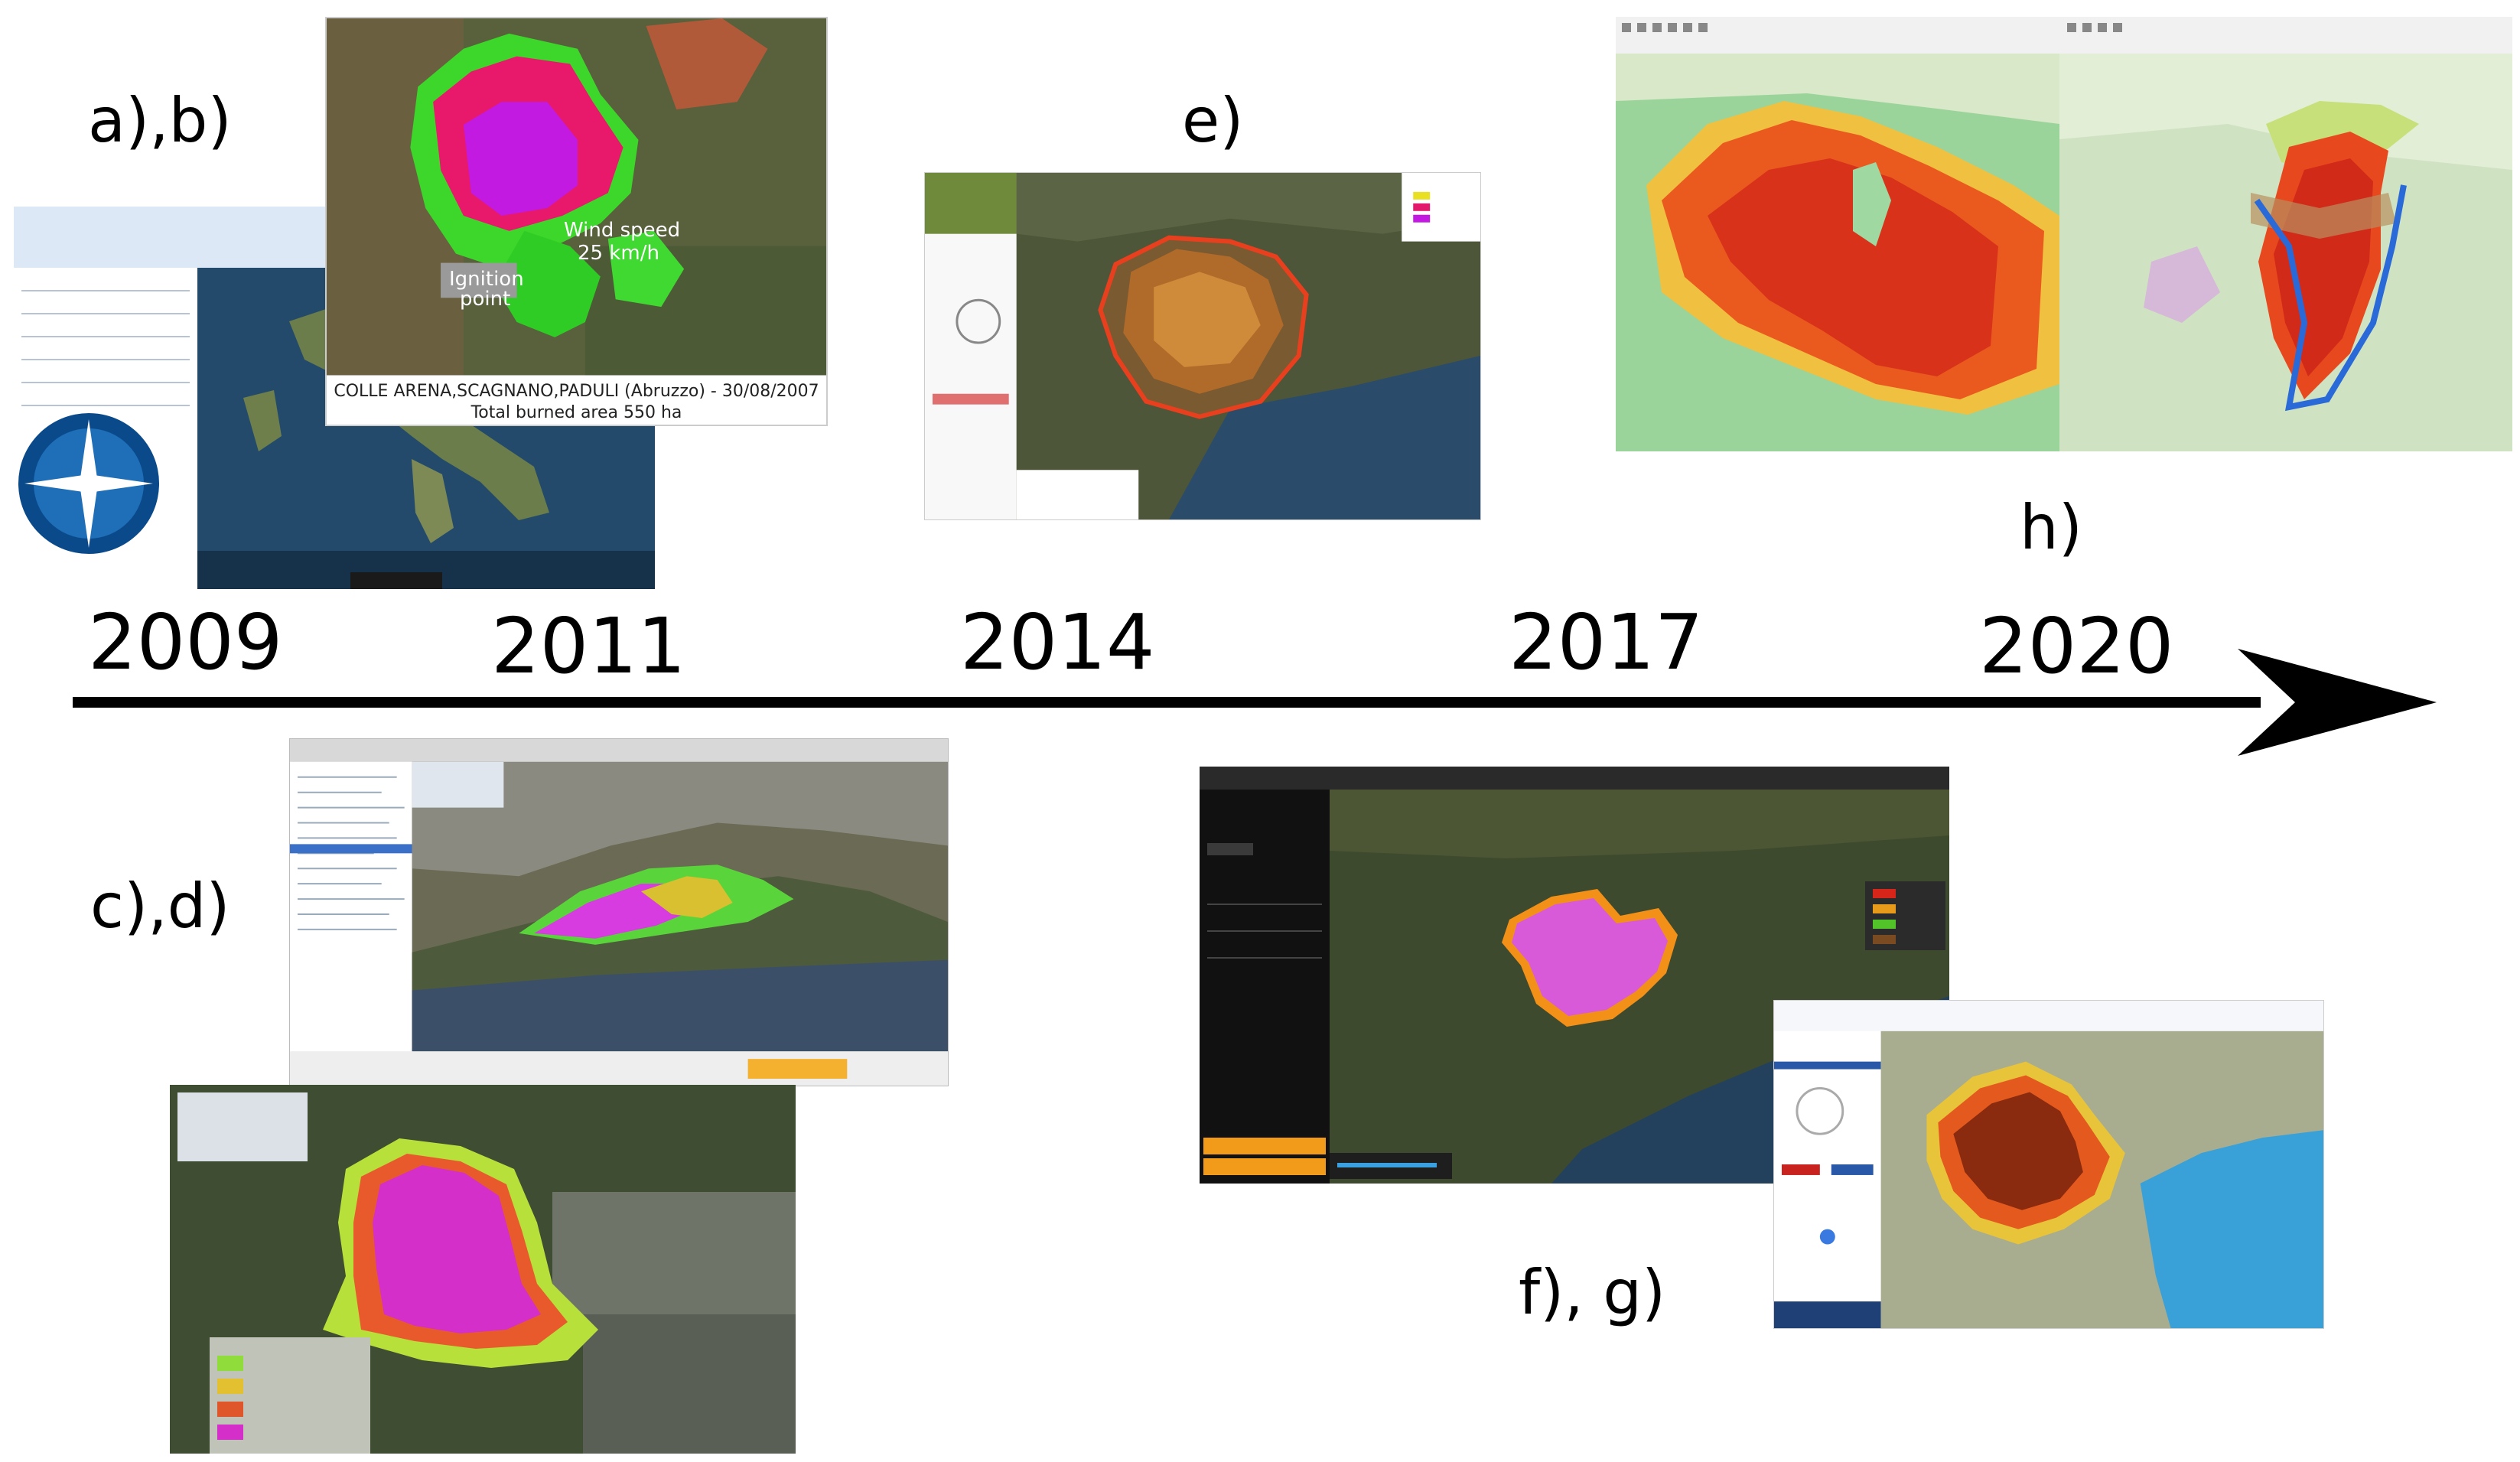 This screenshot has height=1462, width=2520. What do you see at coordinates (2051, 527) in the screenshot?
I see `label-h: h)` at bounding box center [2051, 527].